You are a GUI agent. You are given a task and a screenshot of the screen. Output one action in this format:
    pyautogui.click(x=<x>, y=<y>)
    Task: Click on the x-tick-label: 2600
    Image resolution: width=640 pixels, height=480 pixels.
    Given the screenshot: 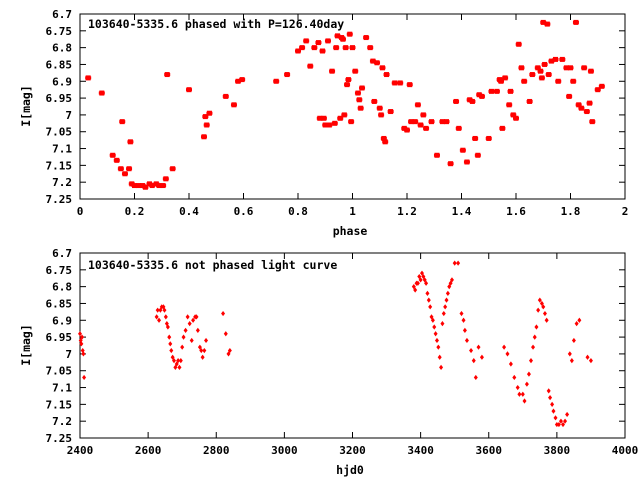 What is the action you would take?
    pyautogui.click(x=148, y=450)
    